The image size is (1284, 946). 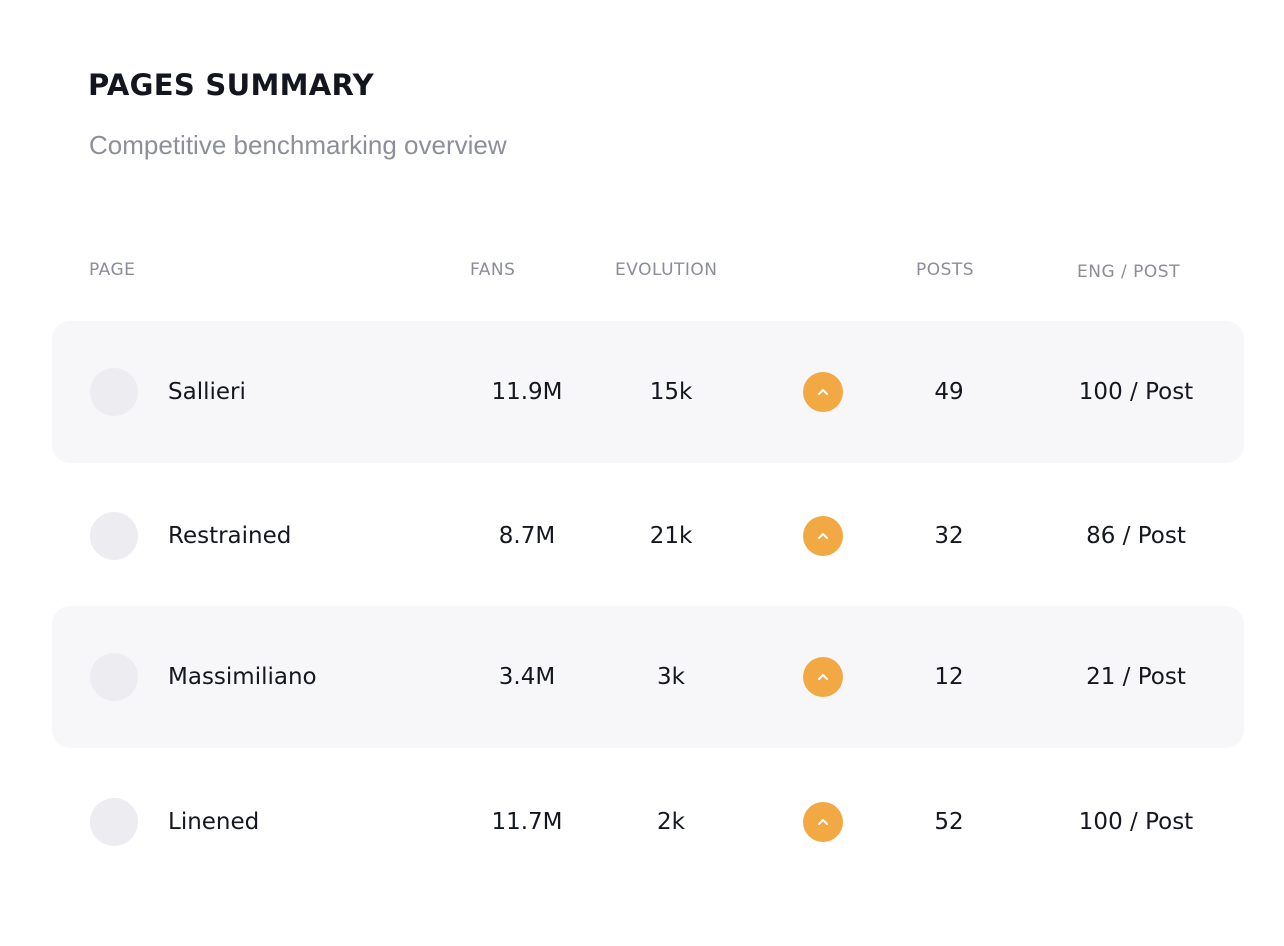 What do you see at coordinates (949, 392) in the screenshot?
I see `posts-value: 49` at bounding box center [949, 392].